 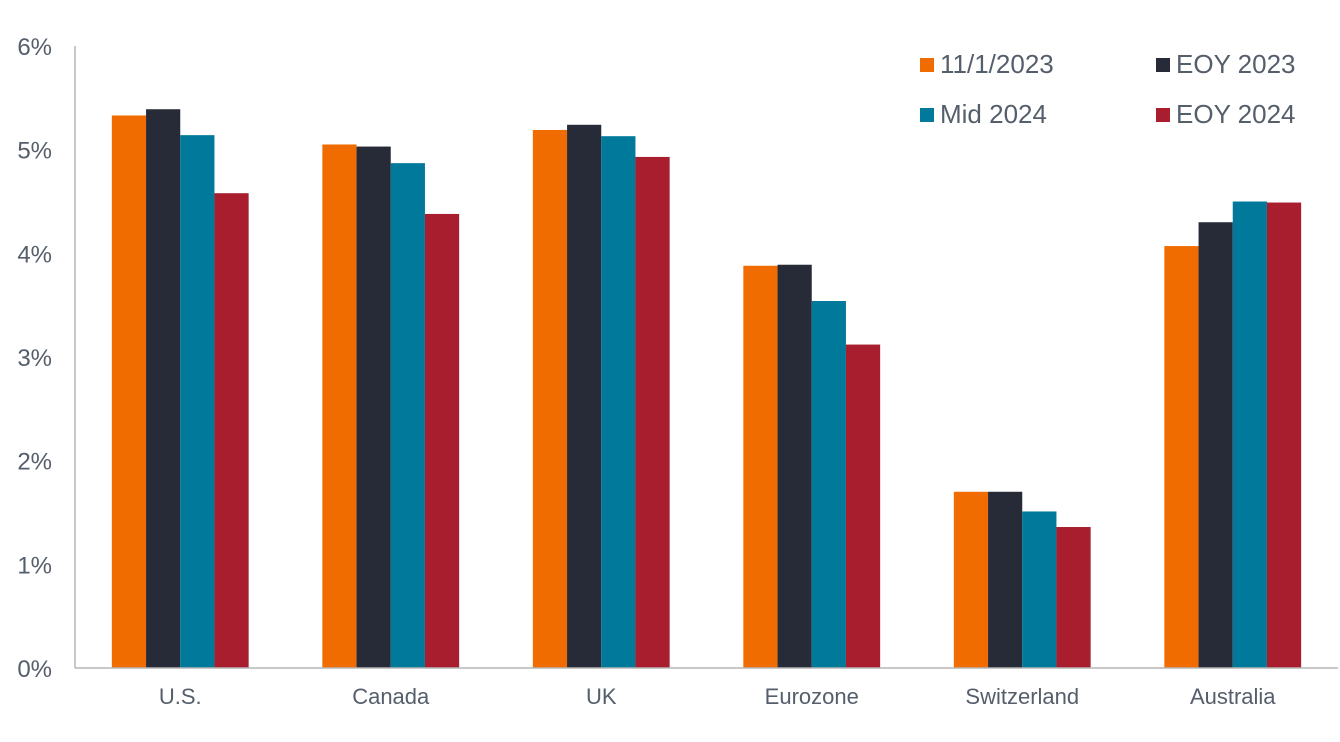 I want to click on y-tick-label: 3%, so click(x=34, y=358).